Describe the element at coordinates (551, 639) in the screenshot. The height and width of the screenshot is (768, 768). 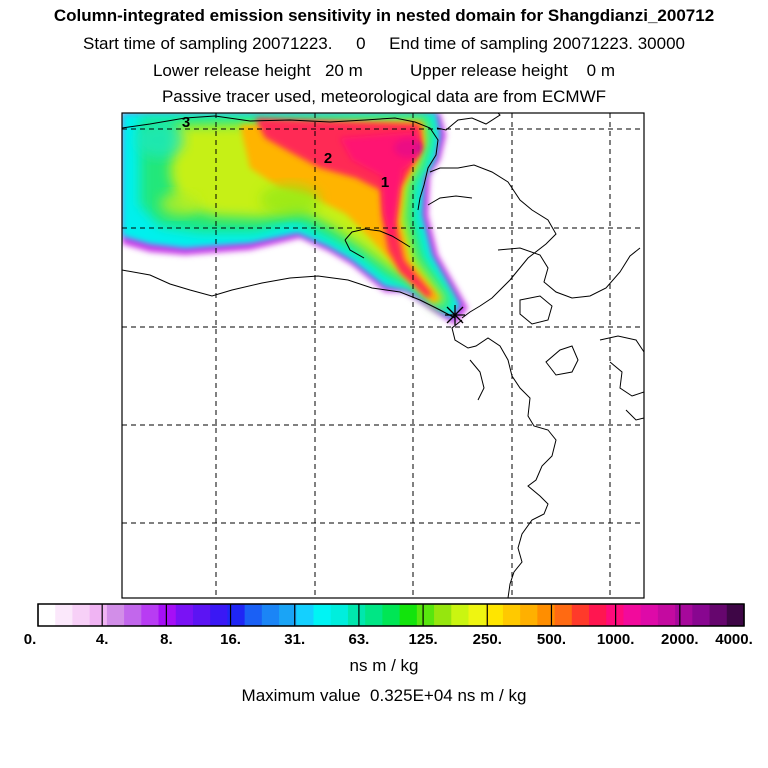
I see `colorbar-tick-label: 500.` at that location.